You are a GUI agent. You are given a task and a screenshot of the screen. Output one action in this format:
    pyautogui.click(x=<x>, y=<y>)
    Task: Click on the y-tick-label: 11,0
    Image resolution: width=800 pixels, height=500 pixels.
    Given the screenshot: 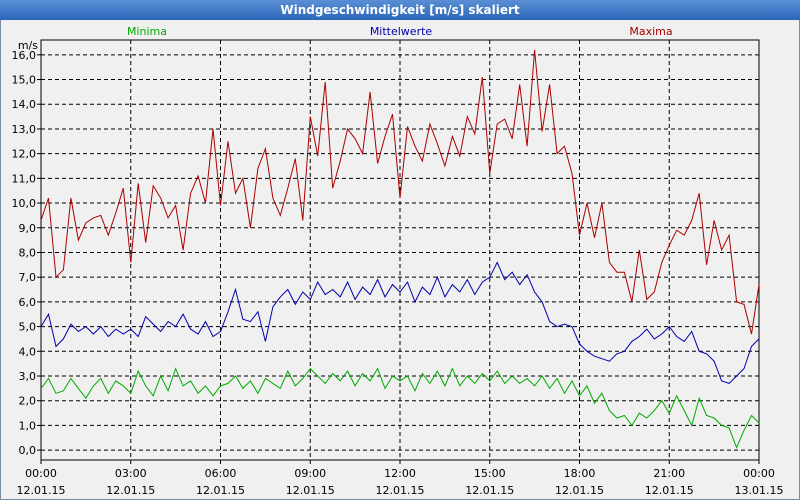 What is the action you would take?
    pyautogui.click(x=24, y=178)
    